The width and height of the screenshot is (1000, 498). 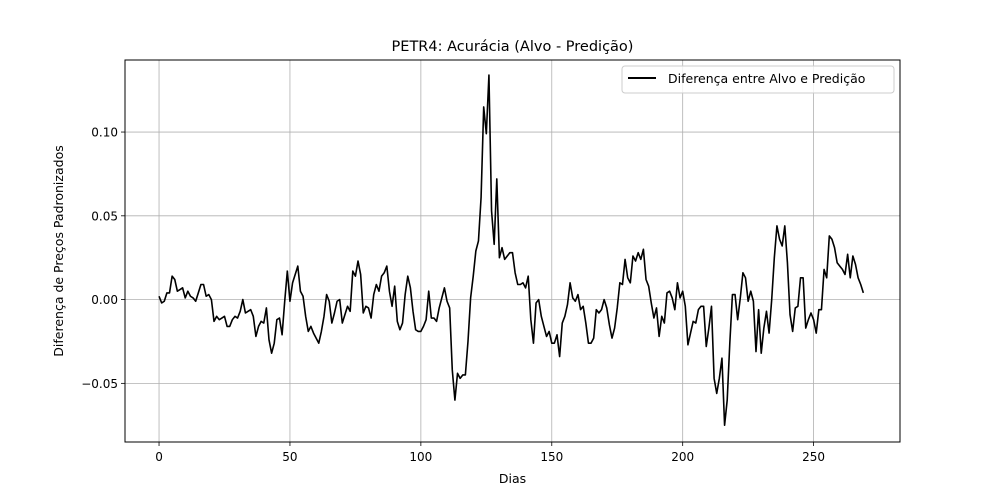 What do you see at coordinates (420, 457) in the screenshot?
I see `x-tick-label: 100` at bounding box center [420, 457].